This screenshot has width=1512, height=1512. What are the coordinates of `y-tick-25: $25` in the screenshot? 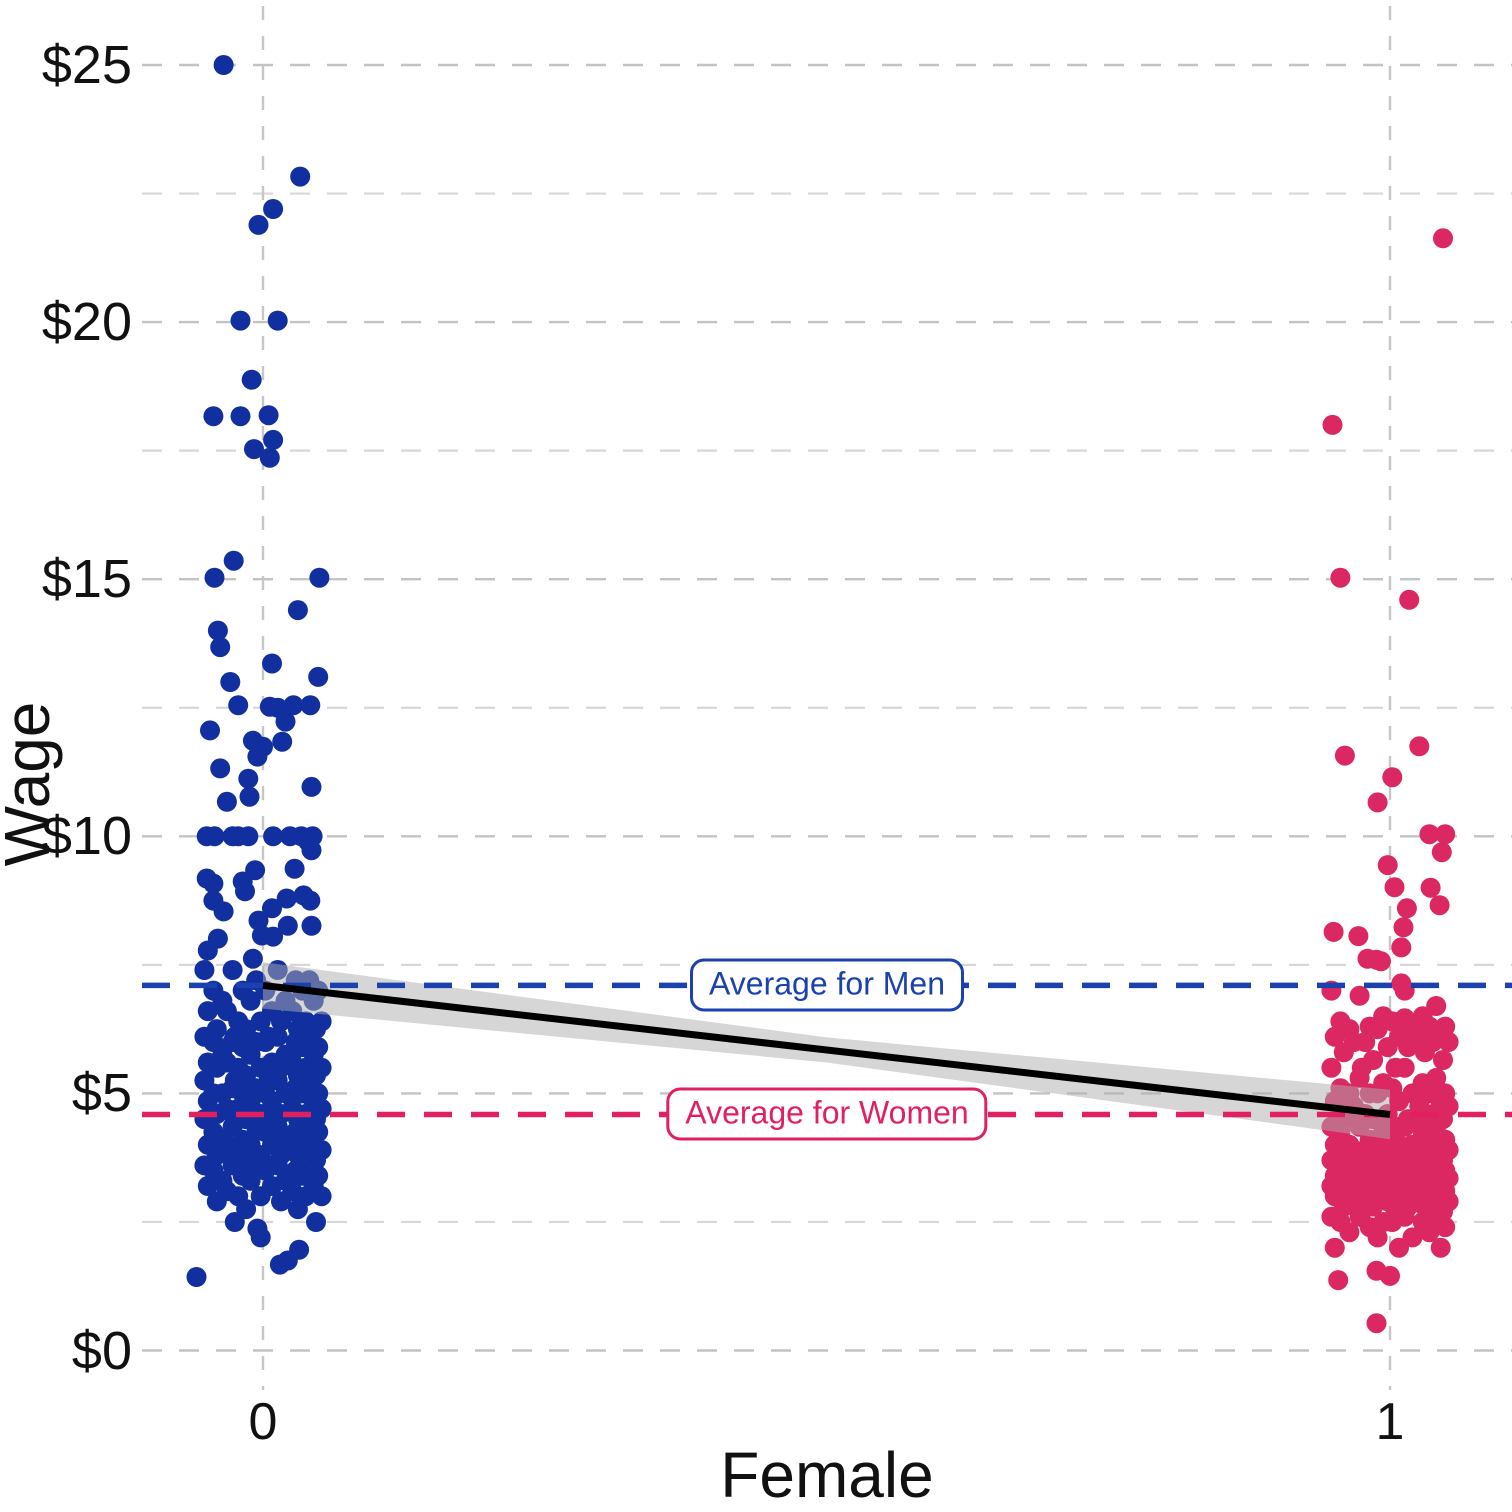 It's located at (86, 65).